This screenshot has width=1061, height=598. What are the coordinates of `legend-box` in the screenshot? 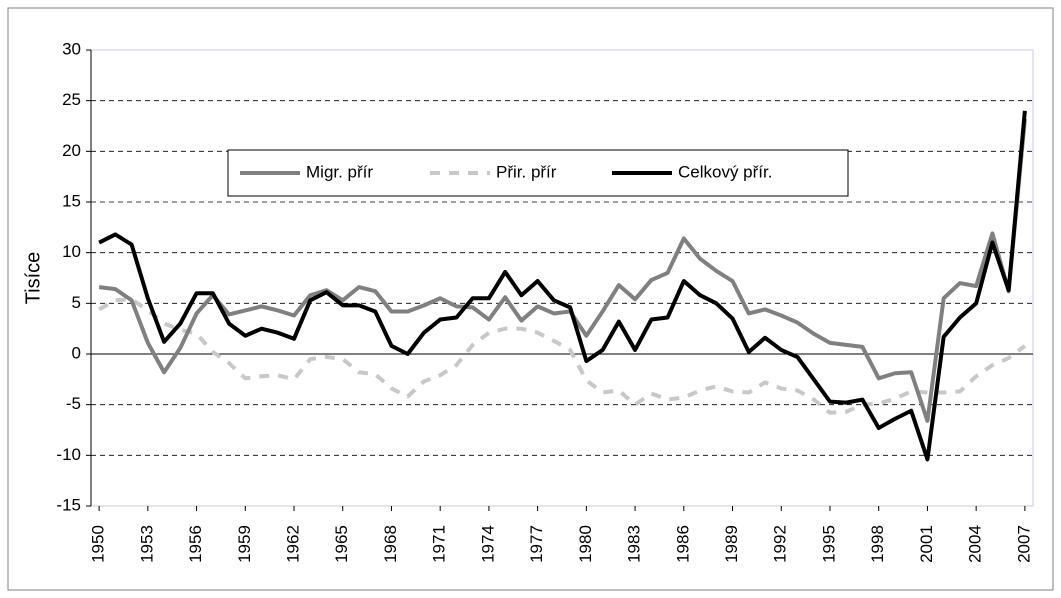 It's located at (538, 173).